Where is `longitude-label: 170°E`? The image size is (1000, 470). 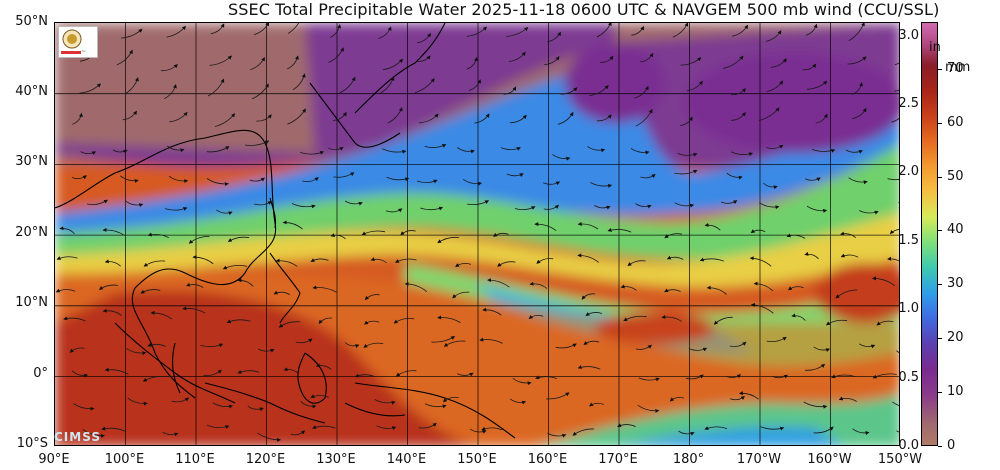 longitude-label: 170°E is located at coordinates (618, 459).